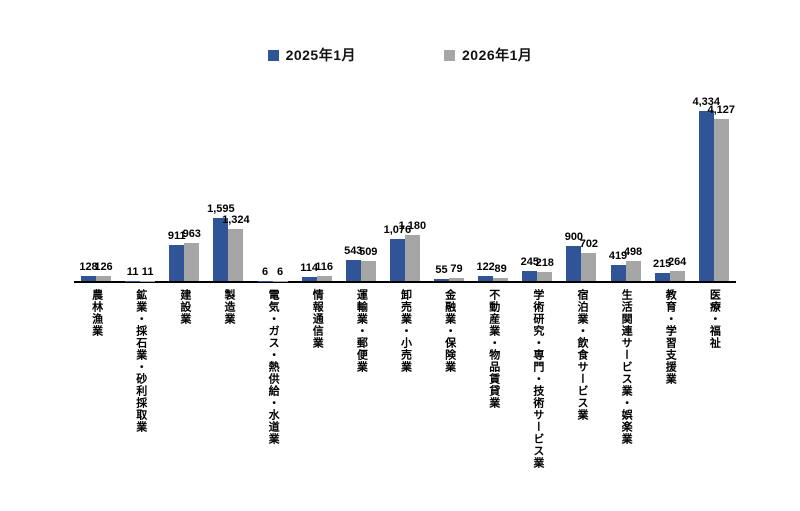  I want to click on category-group: 122 89 不動産業・物品賃貸業, so click(493, 251).